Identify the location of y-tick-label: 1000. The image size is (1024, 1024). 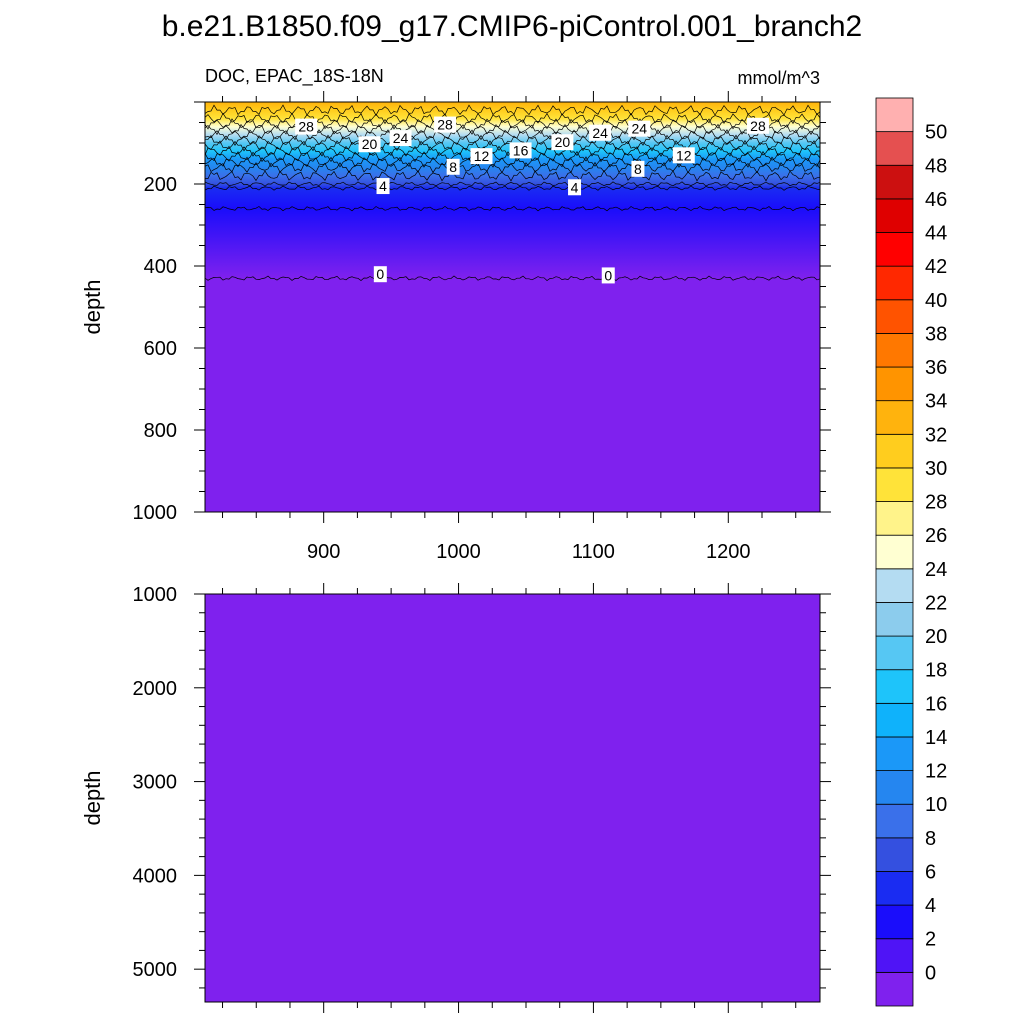
(155, 513).